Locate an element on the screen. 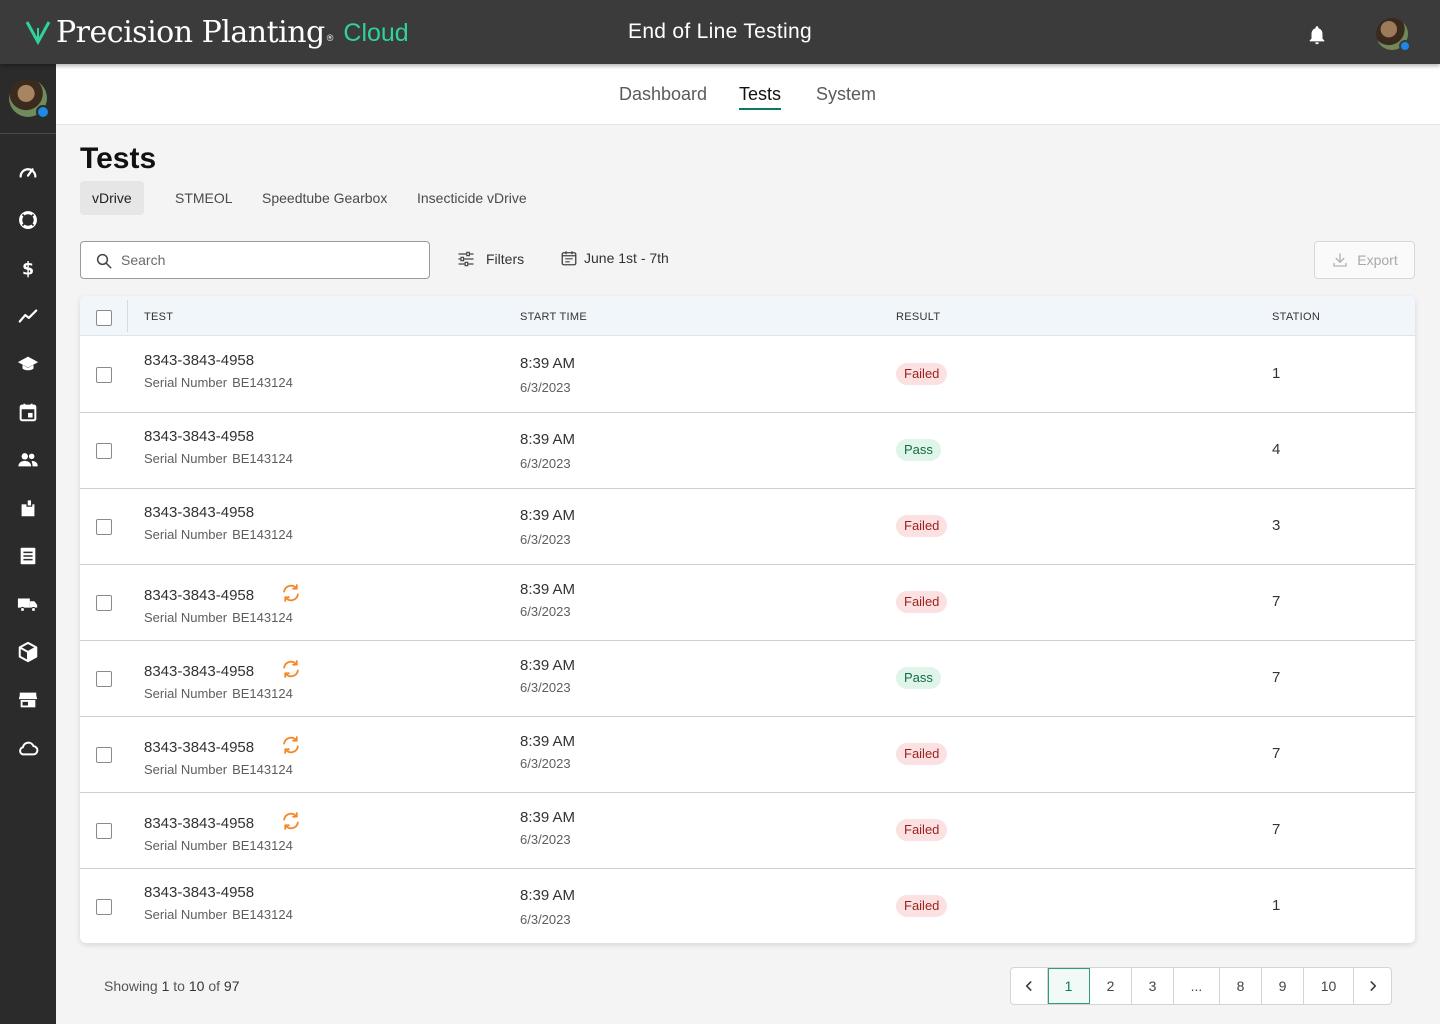  brand-logo: Precision Planting ® Cloud is located at coordinates (216, 32).